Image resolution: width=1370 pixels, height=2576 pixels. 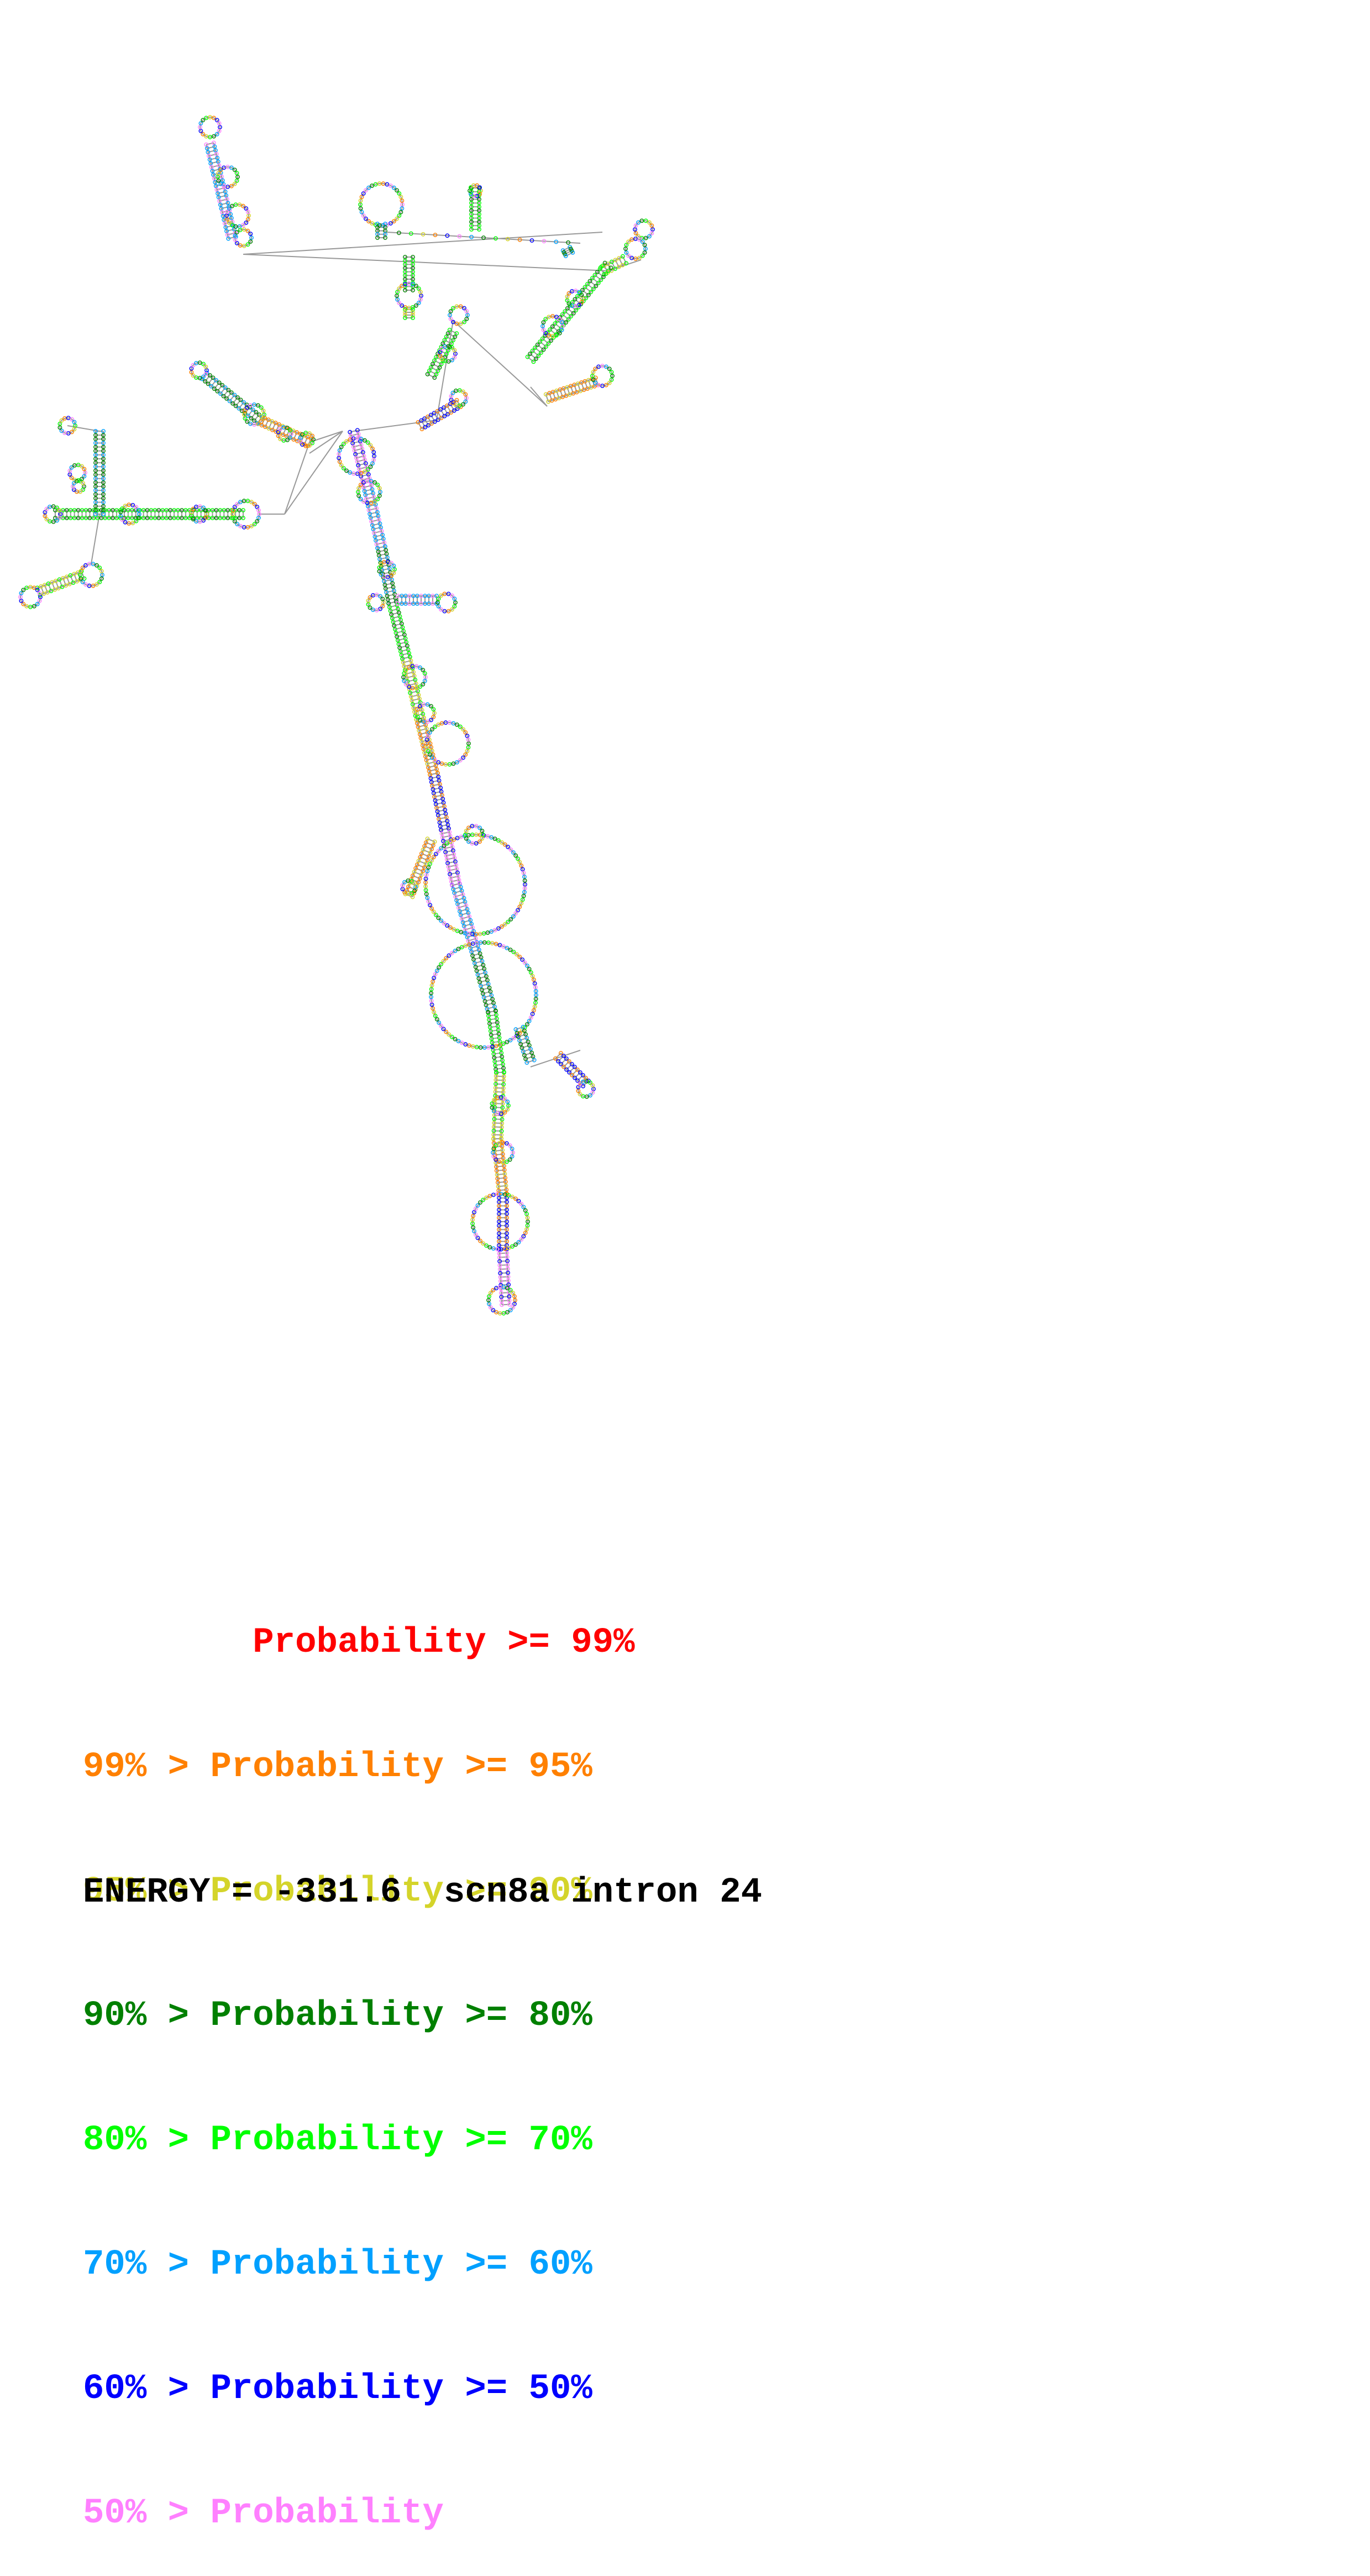 What do you see at coordinates (359, 2016) in the screenshot?
I see `legend-row: 90% > Probability >= 80%` at bounding box center [359, 2016].